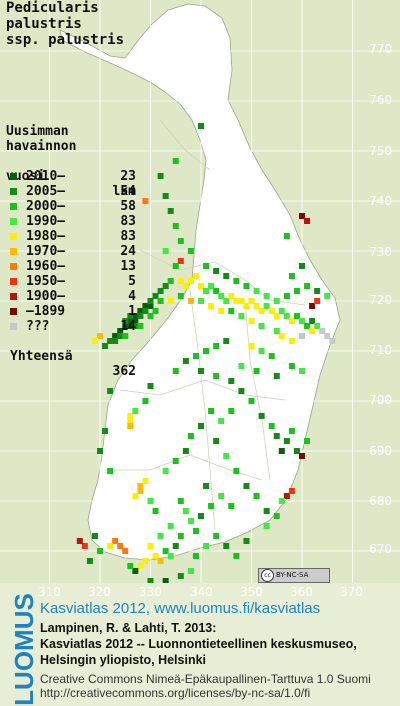 Image resolution: width=400 pixels, height=706 pixels. What do you see at coordinates (267, 575) in the screenshot?
I see `cc-icon: cc` at bounding box center [267, 575].